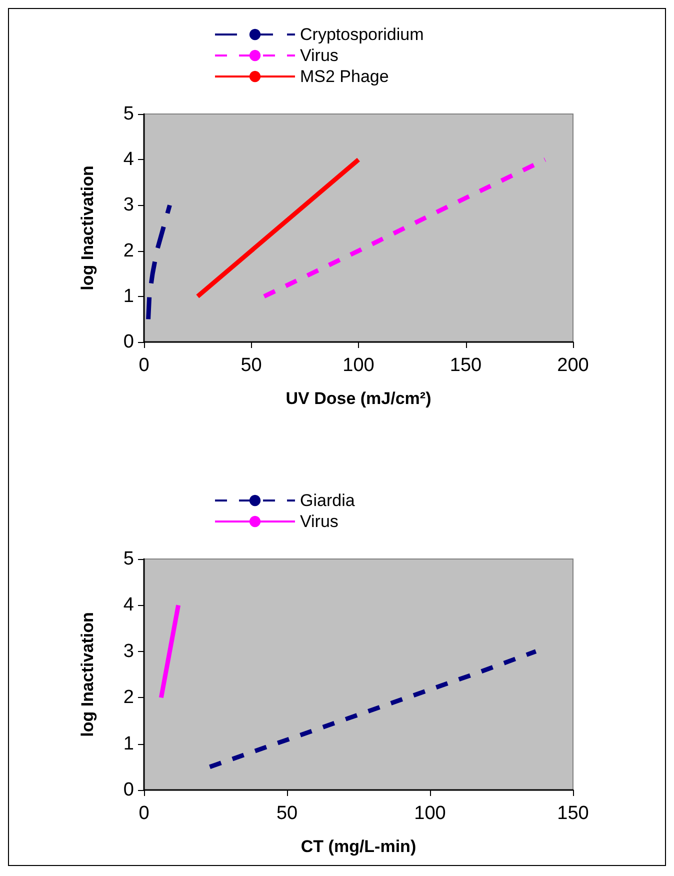 Image resolution: width=674 pixels, height=876 pixels. What do you see at coordinates (344, 76) in the screenshot?
I see `legend-label: MS2 Phage` at bounding box center [344, 76].